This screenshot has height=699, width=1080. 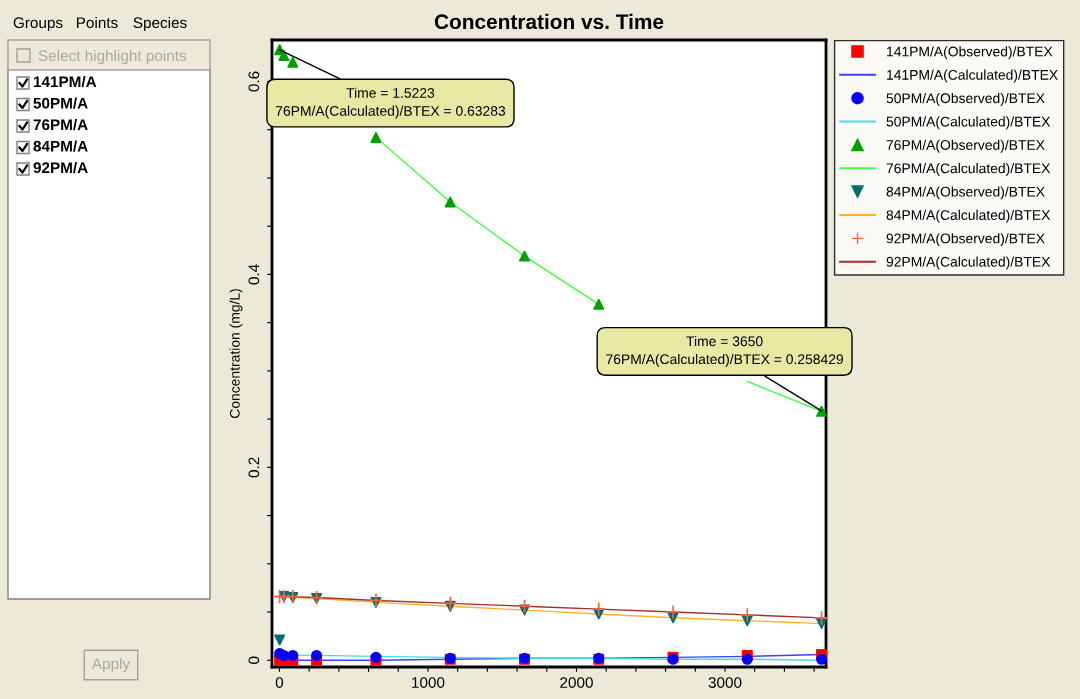 What do you see at coordinates (60, 124) in the screenshot?
I see `text: 76PM/A` at bounding box center [60, 124].